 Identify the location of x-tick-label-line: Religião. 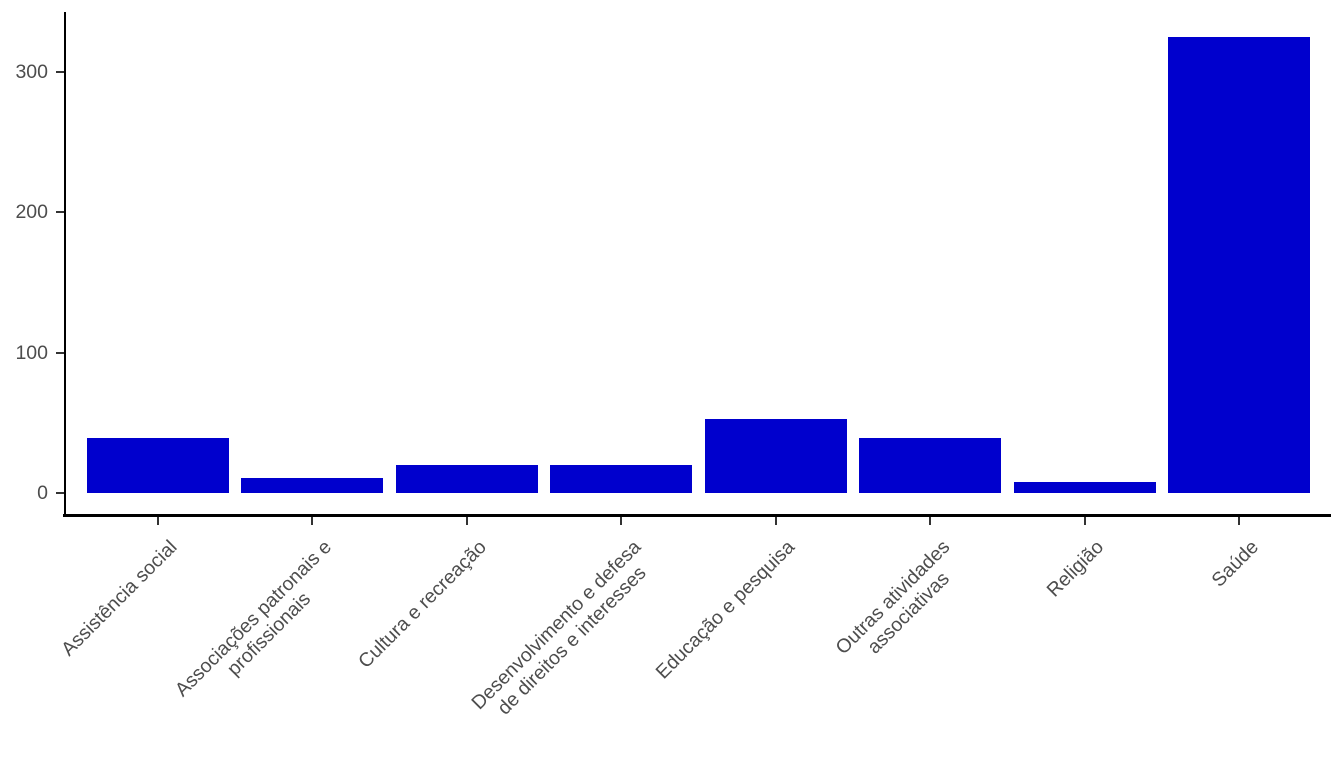
(1075, 569).